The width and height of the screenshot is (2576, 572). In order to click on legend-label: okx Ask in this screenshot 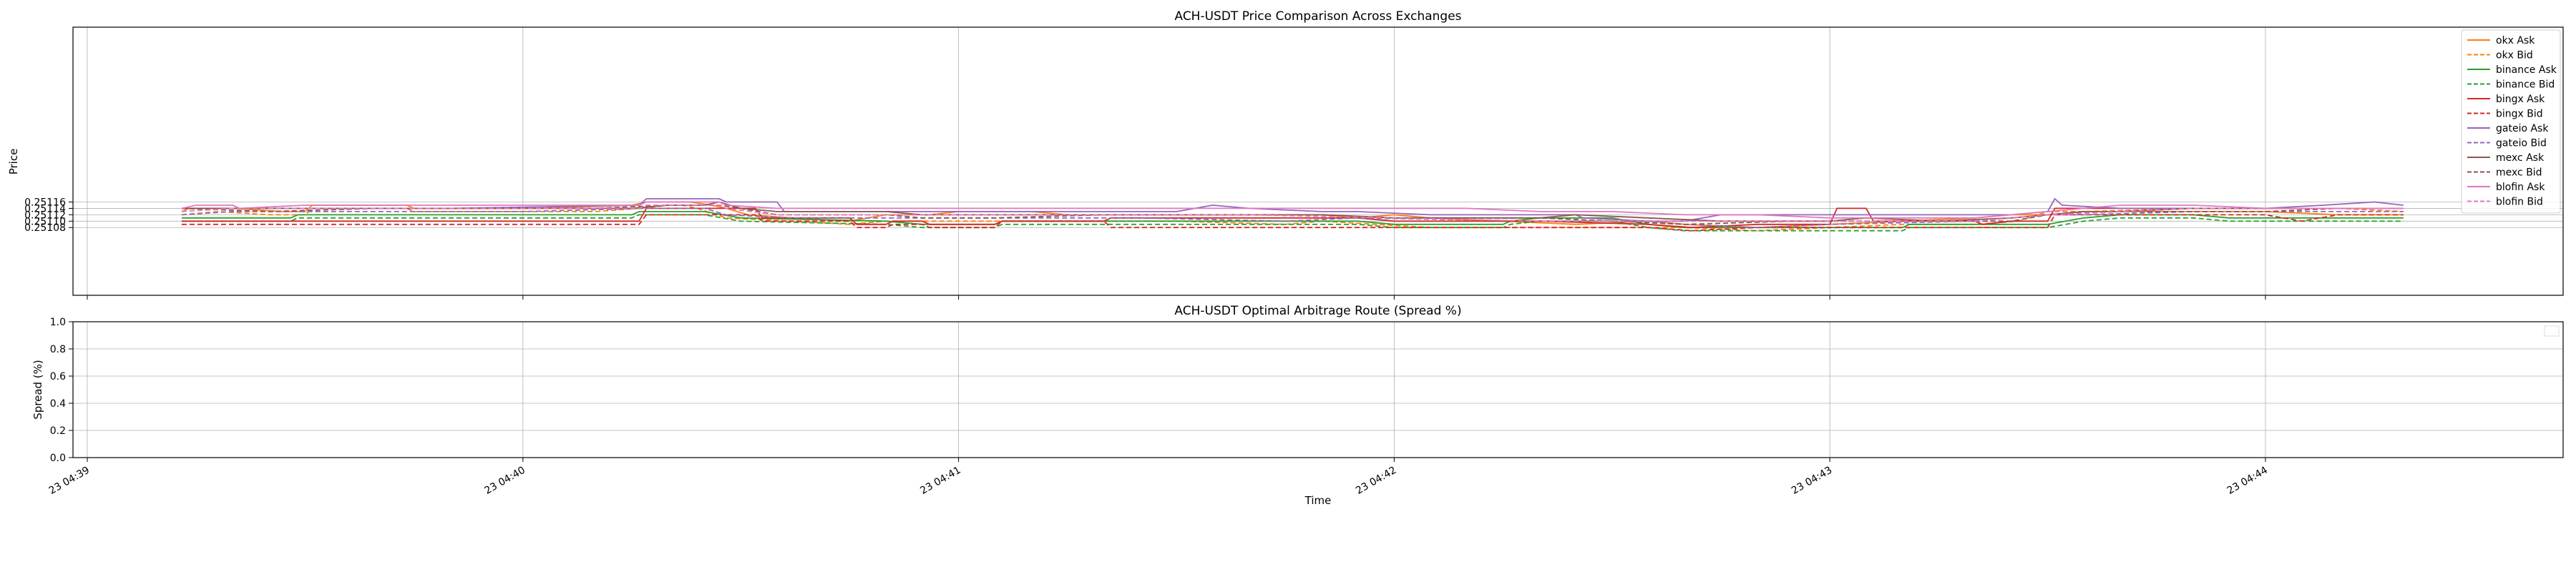, I will do `click(2515, 40)`.